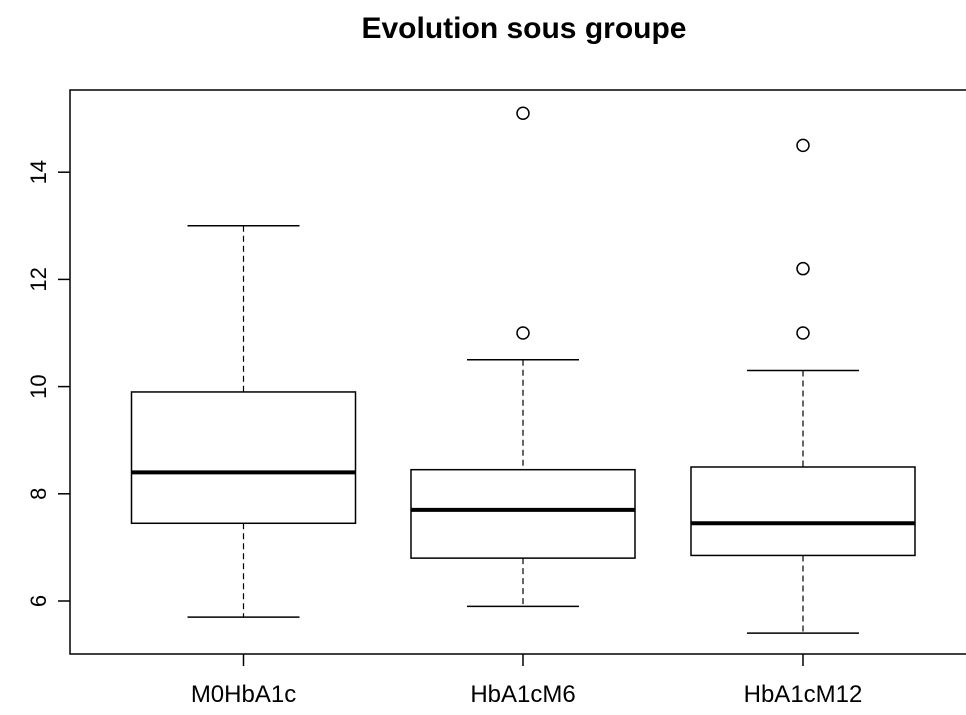 This screenshot has width=966, height=715. What do you see at coordinates (38, 494) in the screenshot?
I see `y-tick-label: 8` at bounding box center [38, 494].